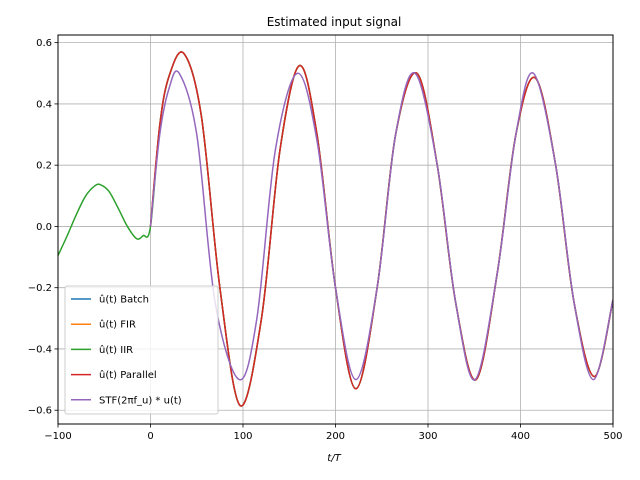  What do you see at coordinates (124, 300) in the screenshot?
I see `legend-entry-label: û(t) Batch` at bounding box center [124, 300].